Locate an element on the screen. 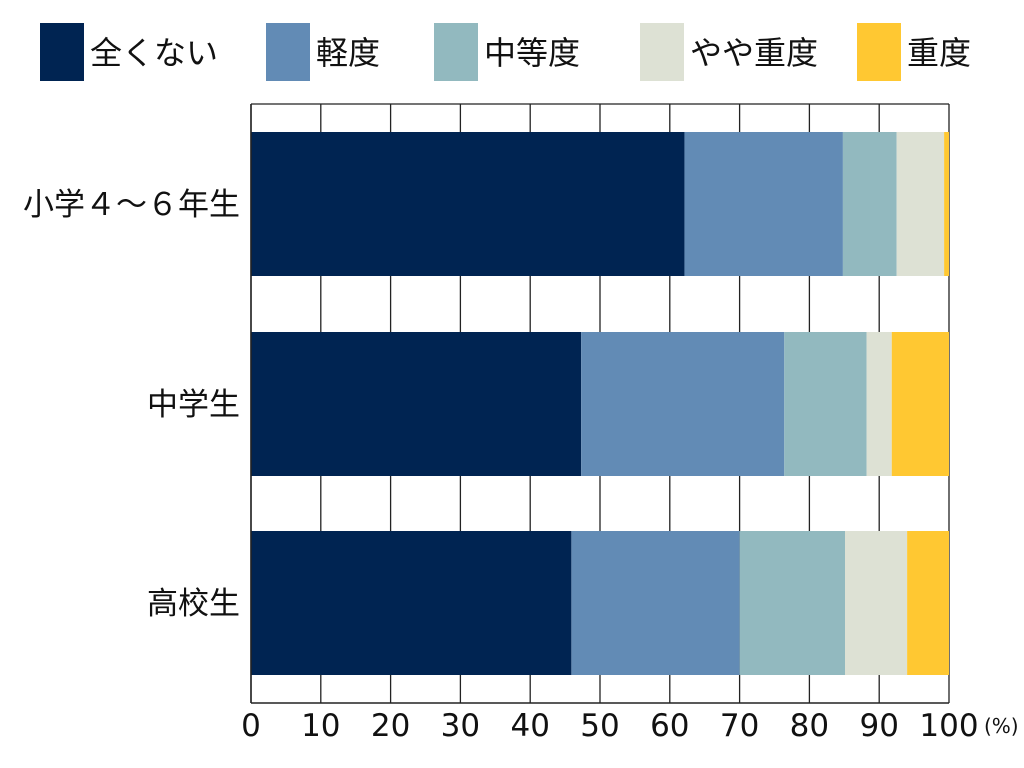  x-tick-label: 10 is located at coordinates (320, 726).